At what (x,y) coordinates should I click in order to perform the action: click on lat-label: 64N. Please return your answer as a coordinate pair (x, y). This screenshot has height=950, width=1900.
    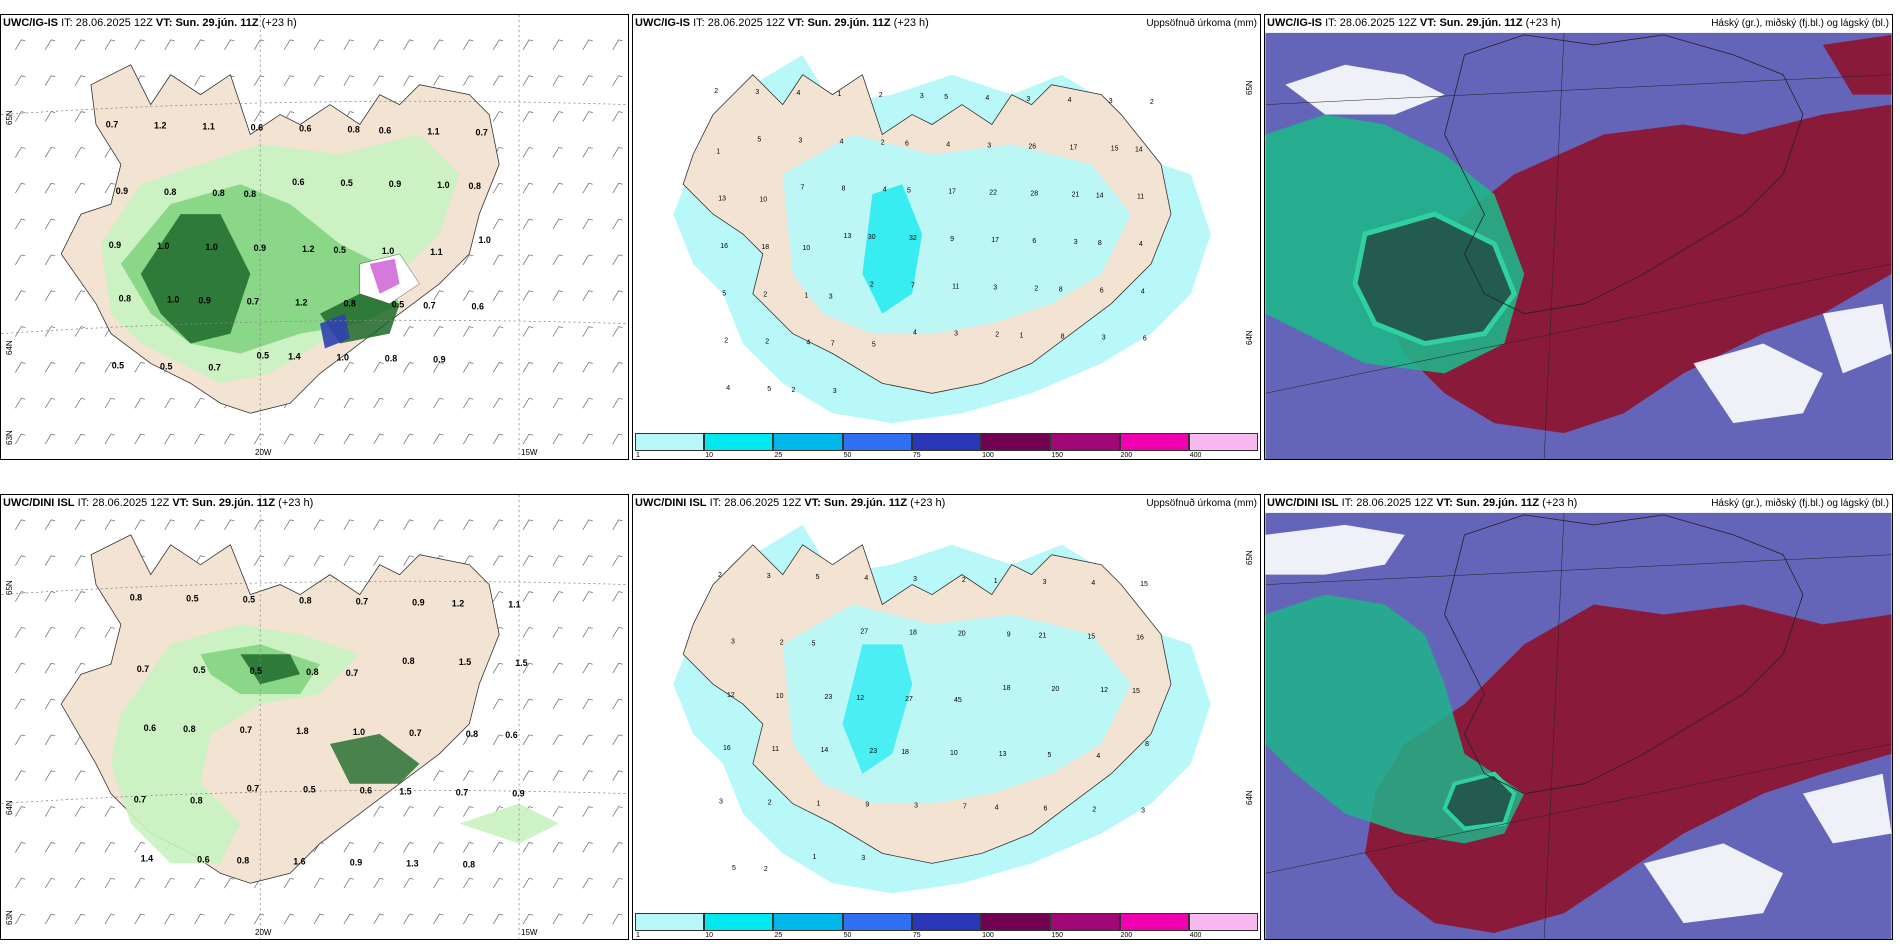
    Looking at the image, I should click on (9, 347).